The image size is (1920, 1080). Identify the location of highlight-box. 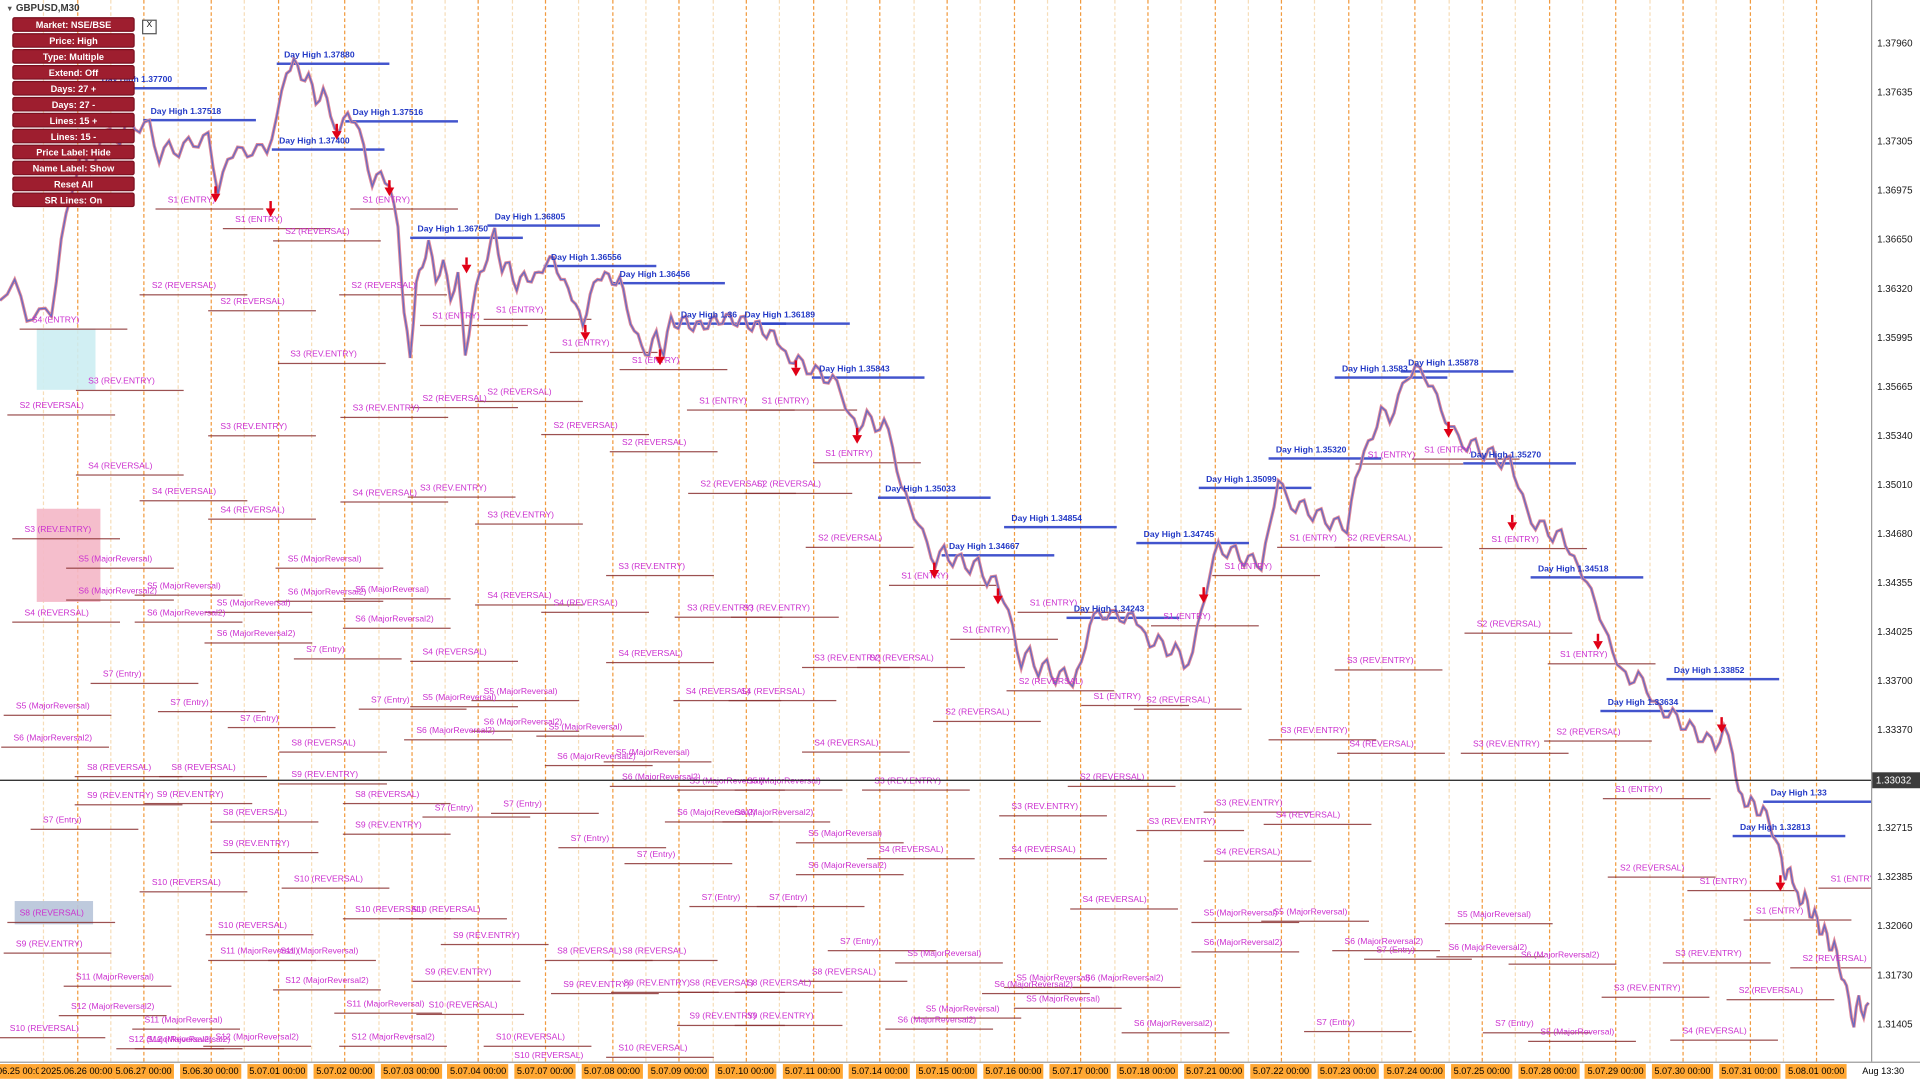
(66, 359).